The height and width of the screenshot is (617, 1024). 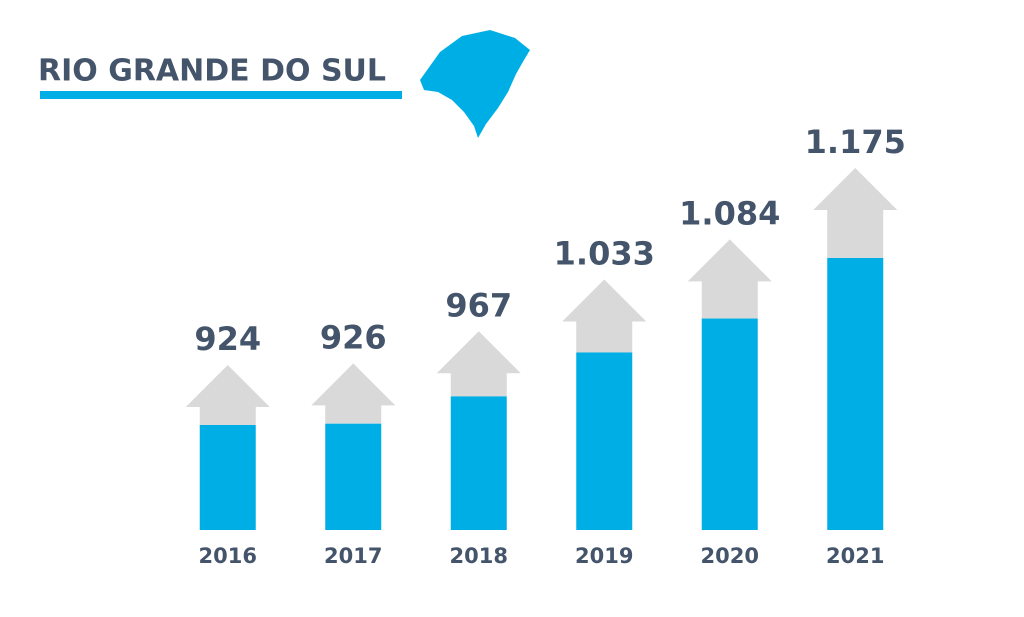 What do you see at coordinates (475, 84) in the screenshot?
I see `state-map` at bounding box center [475, 84].